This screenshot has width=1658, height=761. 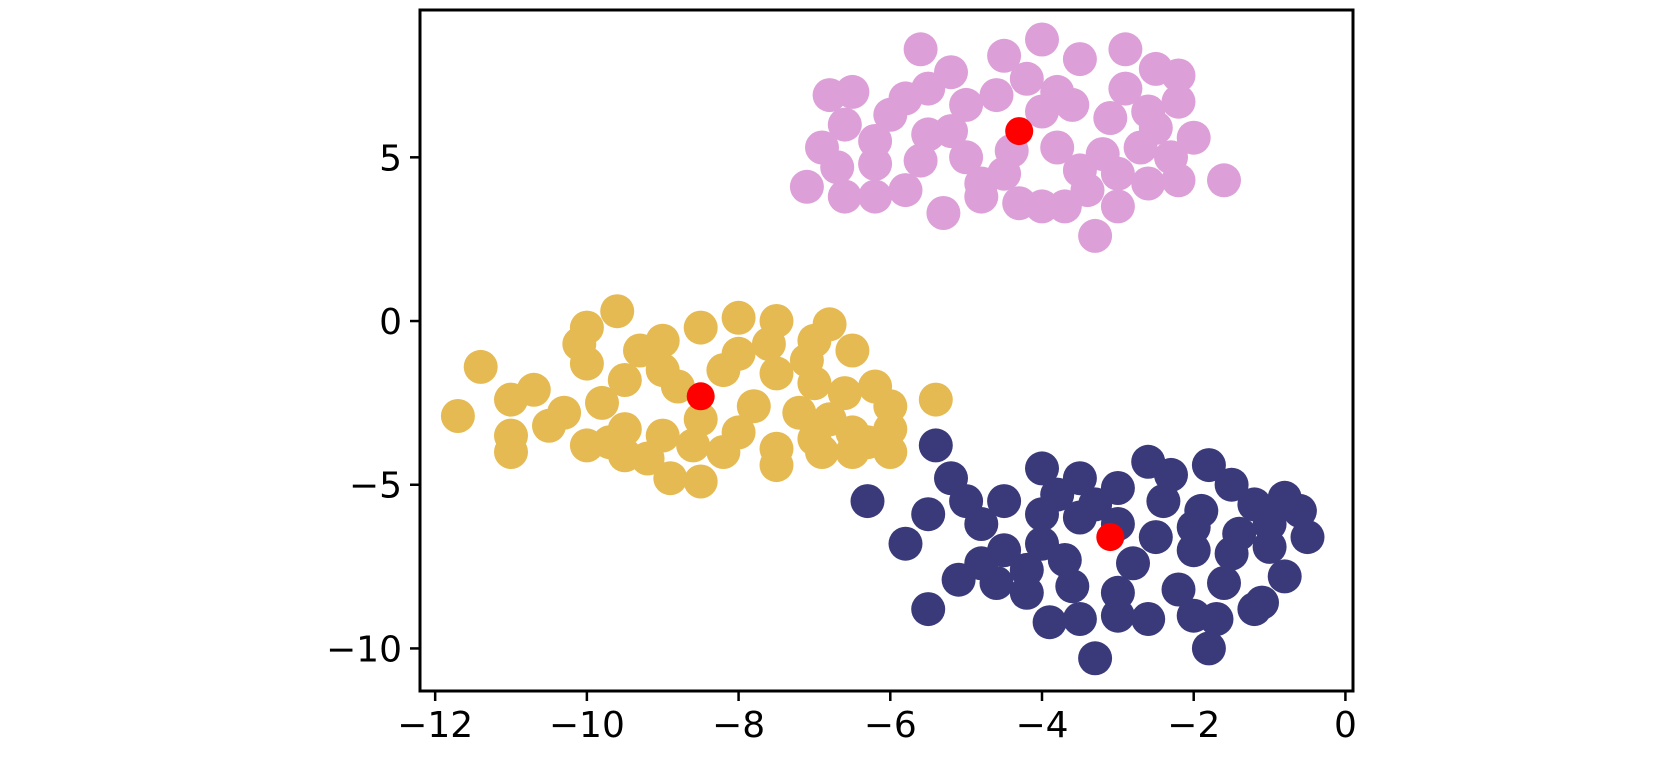 What do you see at coordinates (587, 725) in the screenshot?
I see `x-tick-label: −10` at bounding box center [587, 725].